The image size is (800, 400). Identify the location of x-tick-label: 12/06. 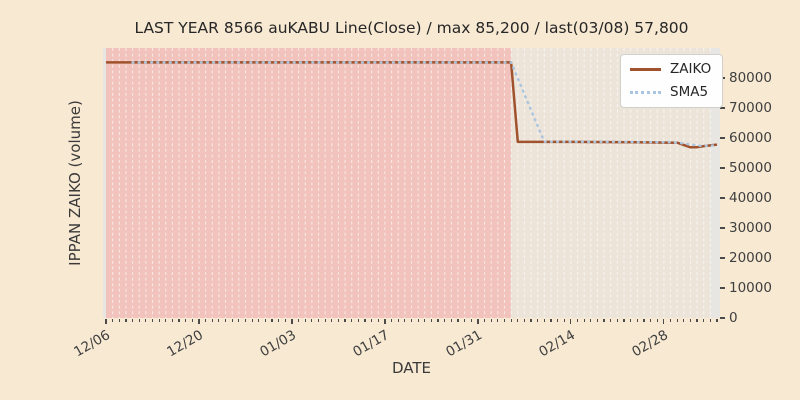
(92, 344).